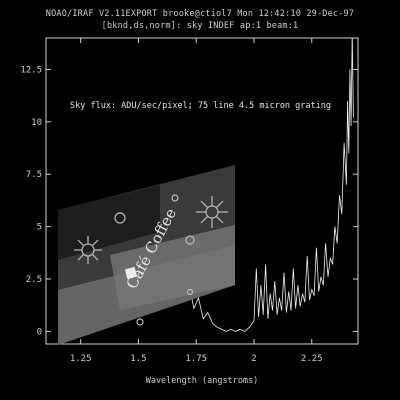  I want to click on y-tick-label: 12.5, so click(31, 70).